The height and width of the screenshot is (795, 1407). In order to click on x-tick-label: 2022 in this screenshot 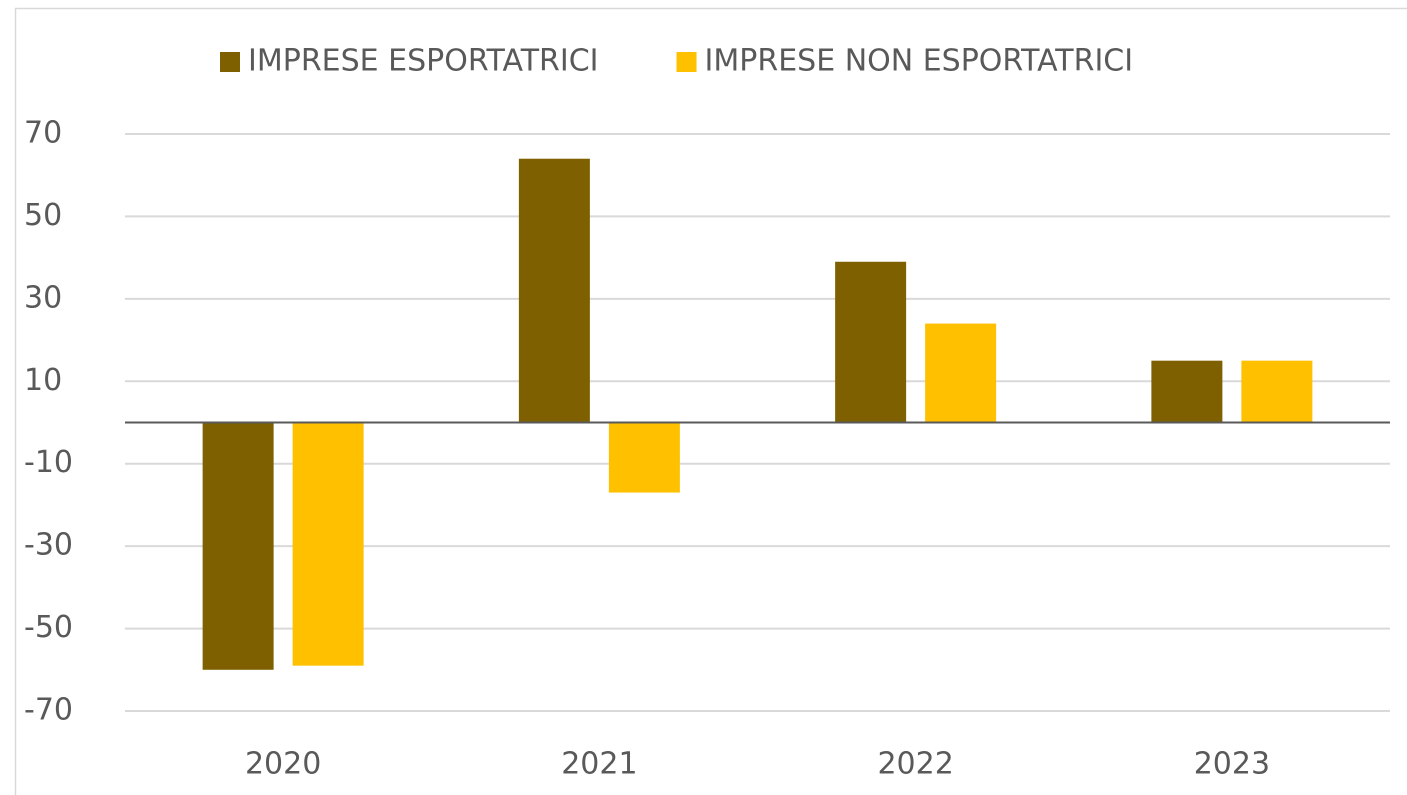, I will do `click(915, 764)`.